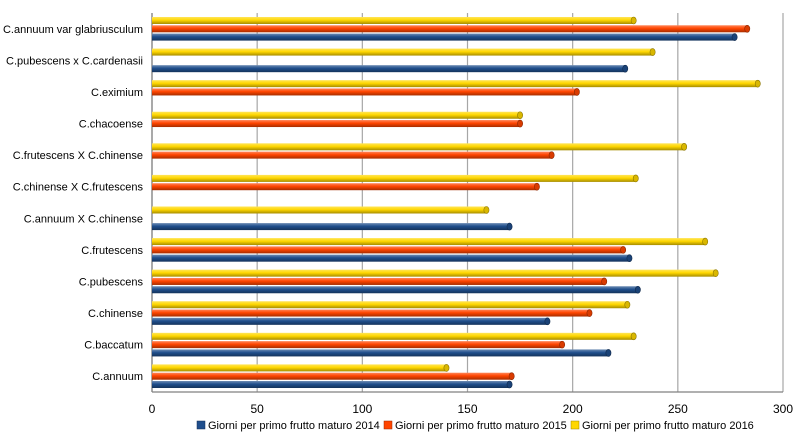 Image resolution: width=800 pixels, height=446 pixels. What do you see at coordinates (74, 61) in the screenshot?
I see `category-label-c-pubescens-x-c-cardenasii: C.pubescens x C.cardenasii` at bounding box center [74, 61].